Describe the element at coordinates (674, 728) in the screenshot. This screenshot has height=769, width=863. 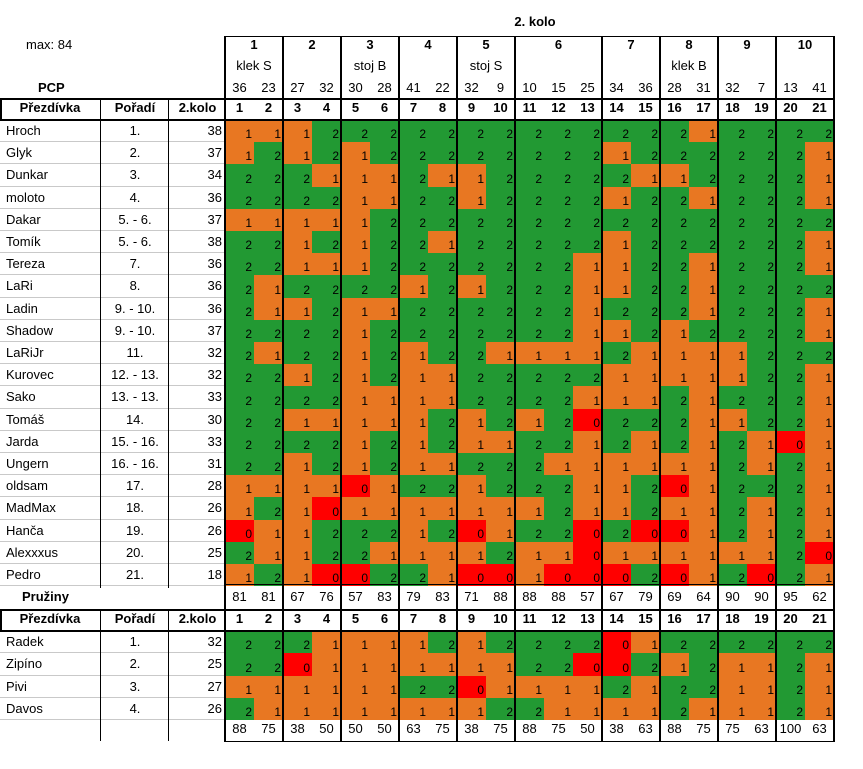
I see `percent-value: 88` at that location.